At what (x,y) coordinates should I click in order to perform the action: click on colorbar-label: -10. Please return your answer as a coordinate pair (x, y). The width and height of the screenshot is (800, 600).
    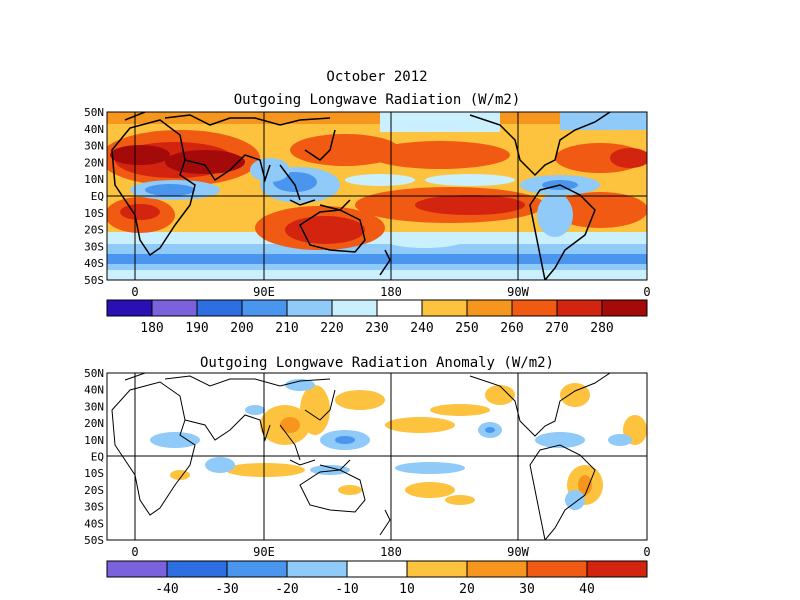
    Looking at the image, I should click on (346, 589).